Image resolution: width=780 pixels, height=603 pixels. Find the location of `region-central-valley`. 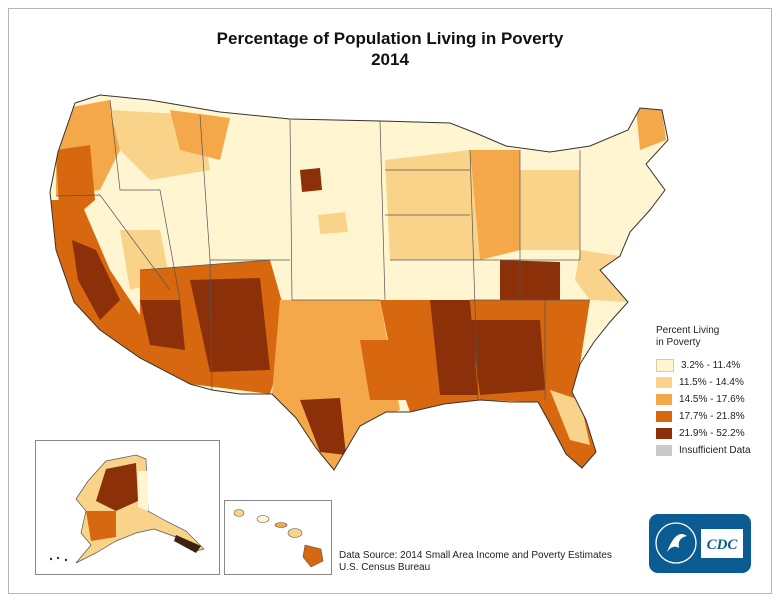

region-central-valley is located at coordinates (96, 280).